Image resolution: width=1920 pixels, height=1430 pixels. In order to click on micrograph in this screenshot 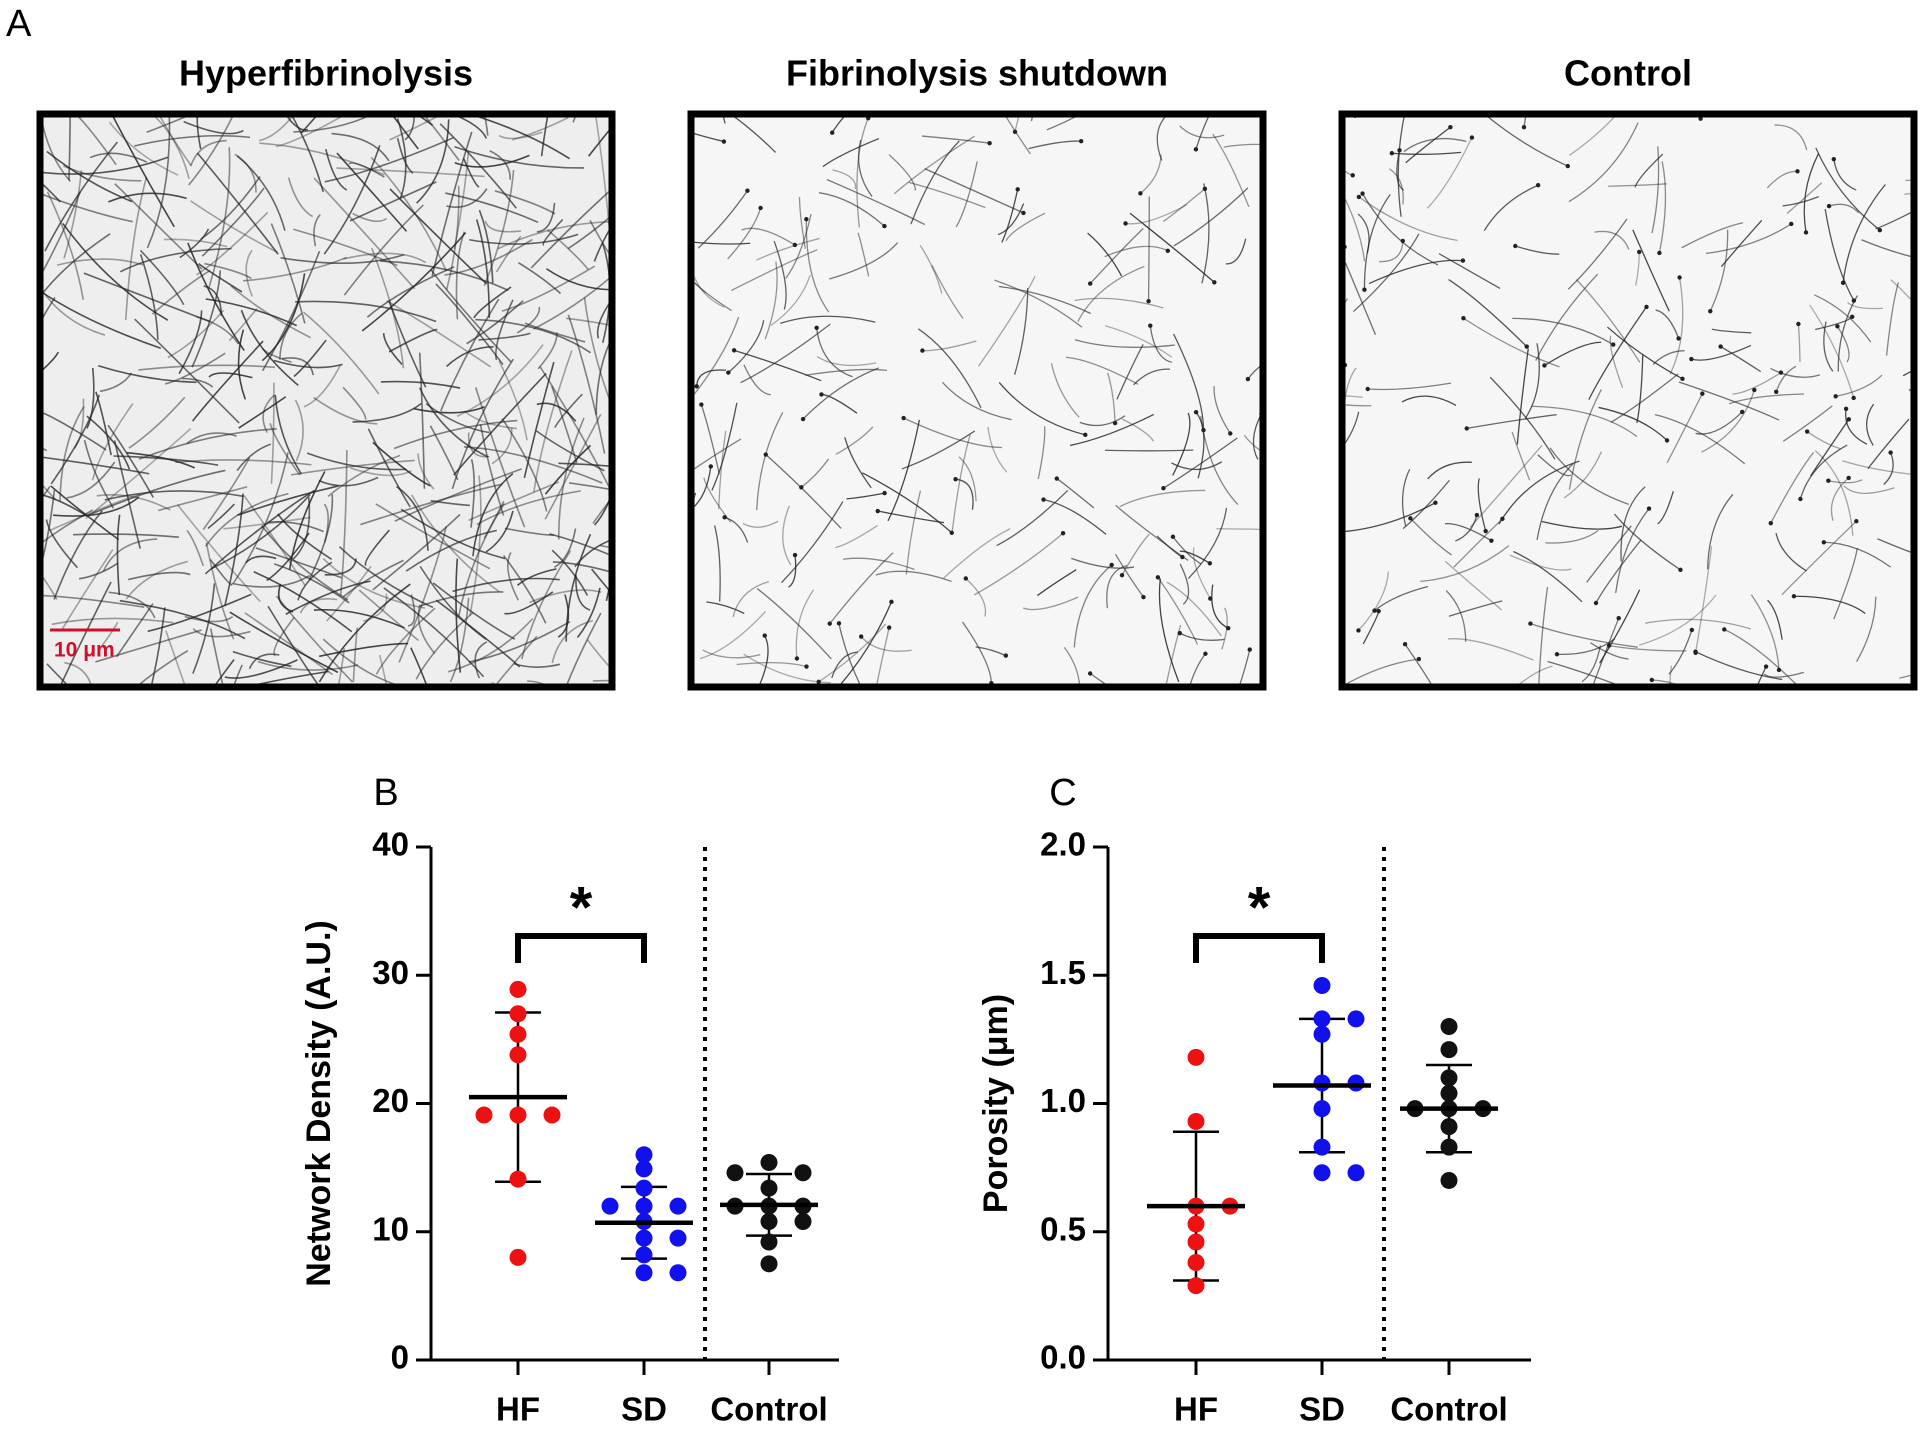, I will do `click(326, 400)`.